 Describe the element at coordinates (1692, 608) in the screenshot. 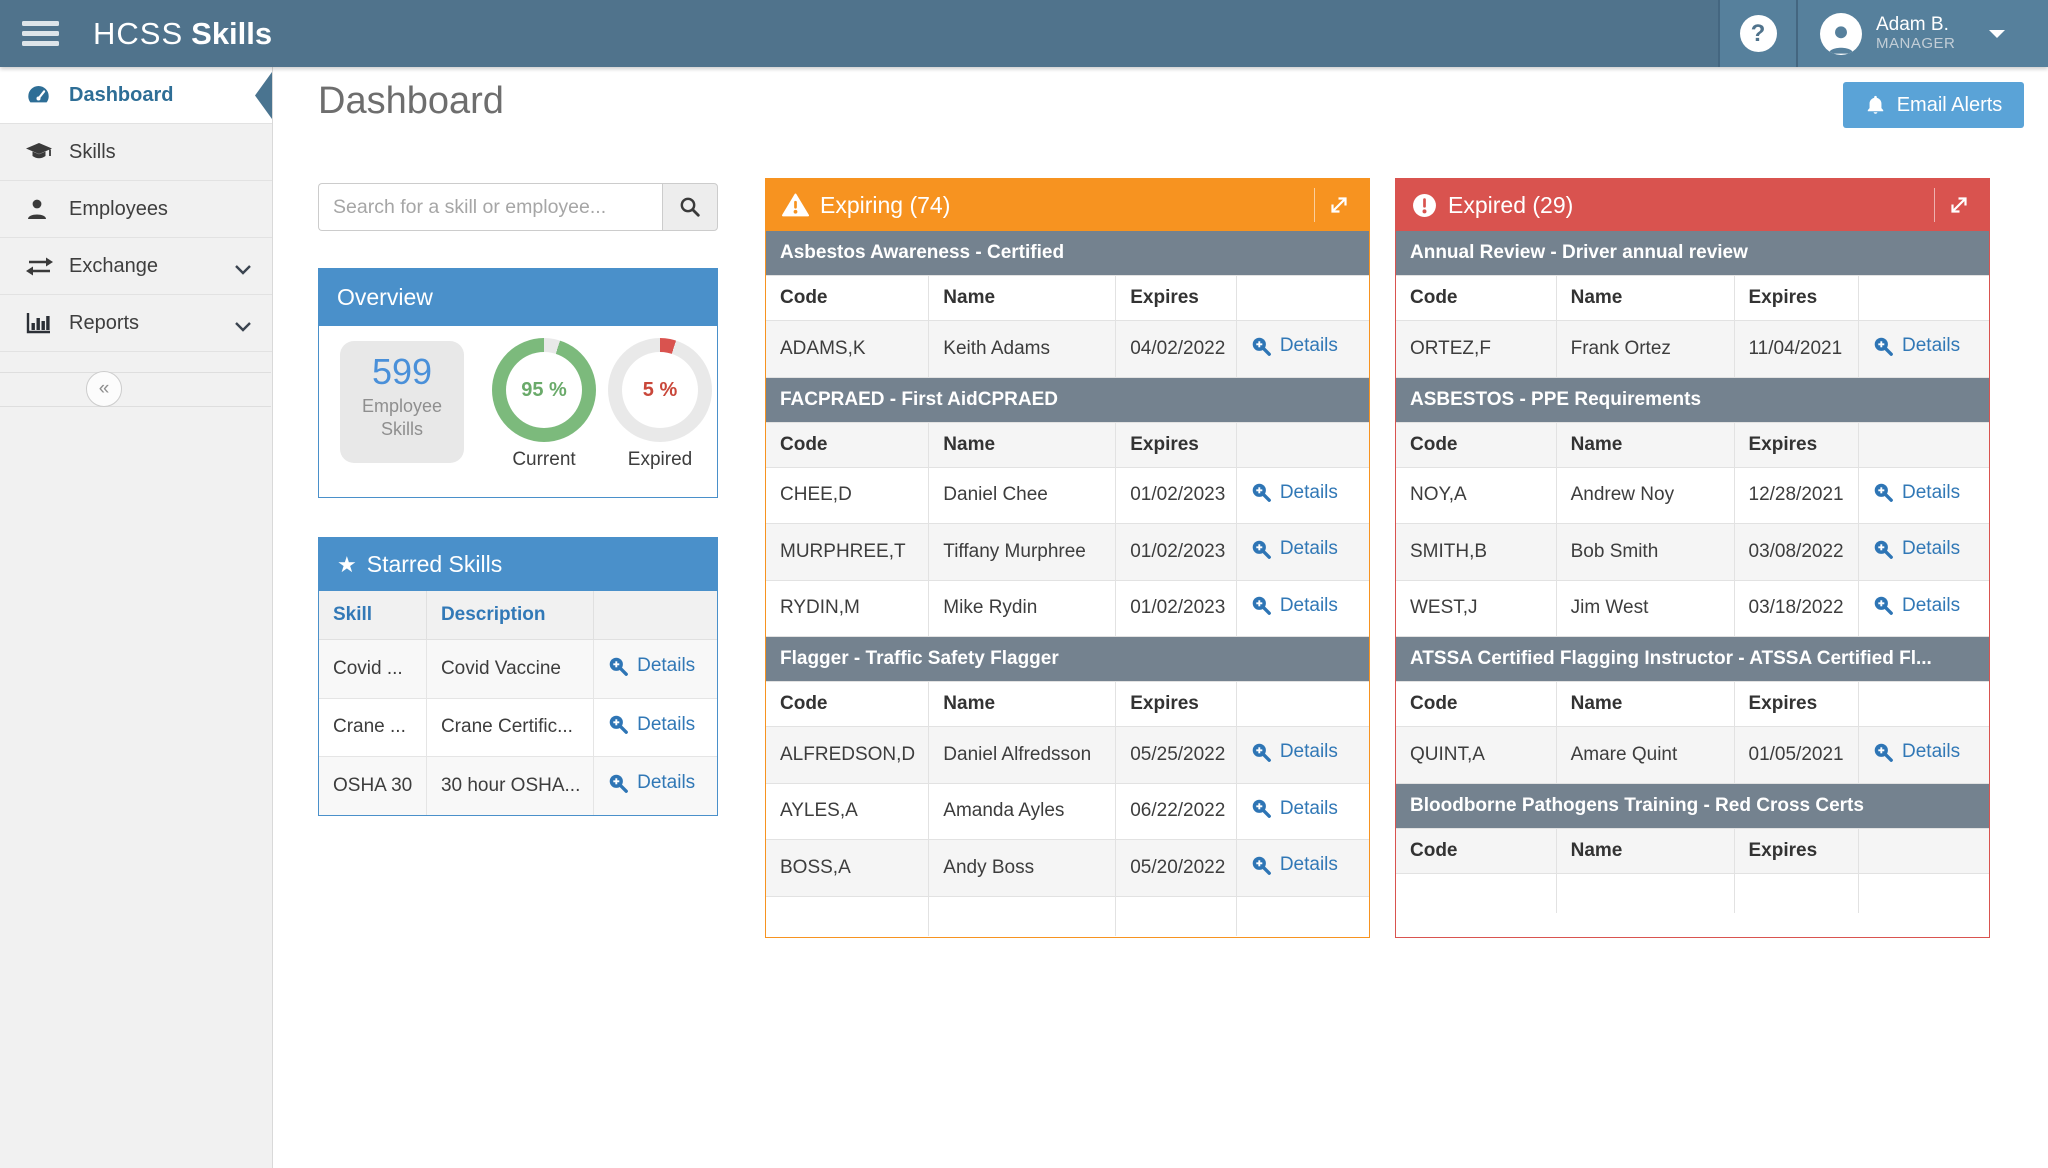

I see `employee-skill-row: WEST,J Jim West 03/18/2022 Details` at that location.